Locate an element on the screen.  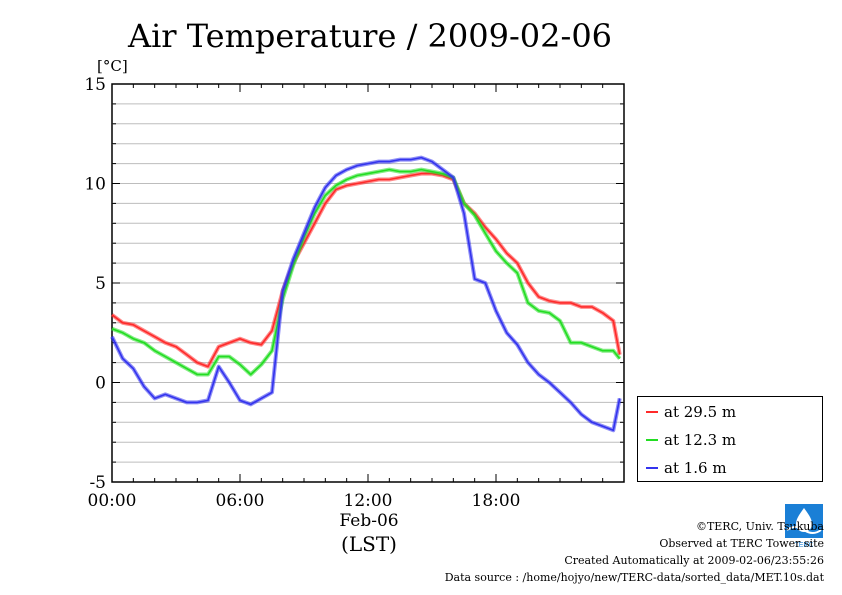
copyright-text: ©TERC, Univ. Tsukuba is located at coordinates (759, 526).